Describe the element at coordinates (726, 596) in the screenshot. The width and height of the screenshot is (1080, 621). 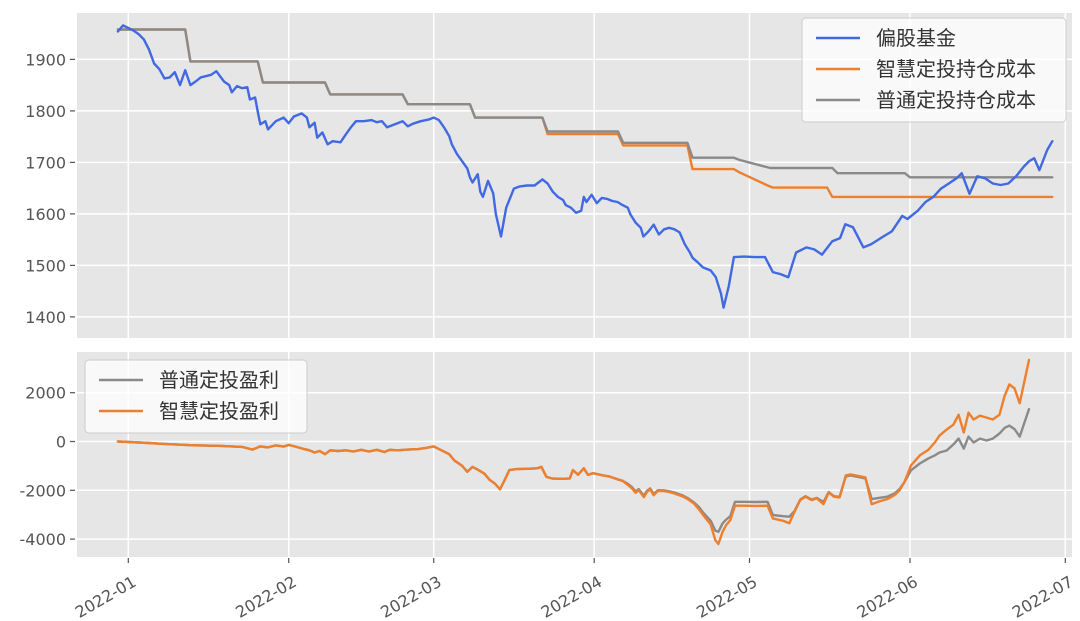
I see `x-tick-label: 2022-05` at that location.